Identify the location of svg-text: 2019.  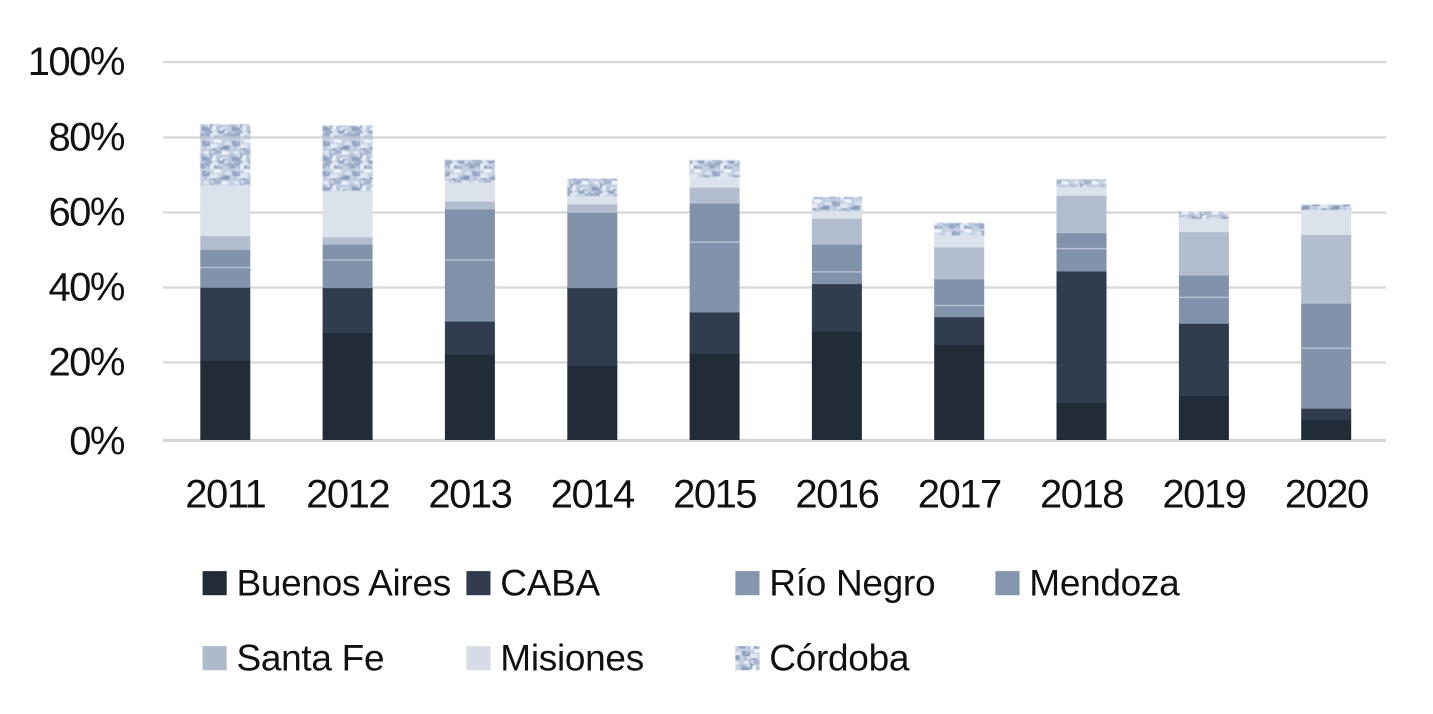
(1203, 495).